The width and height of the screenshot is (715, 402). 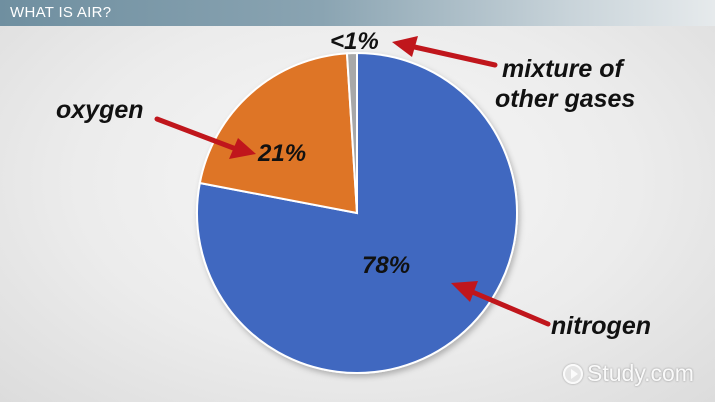 What do you see at coordinates (278, 133) in the screenshot?
I see `pie-slice-oxygen` at bounding box center [278, 133].